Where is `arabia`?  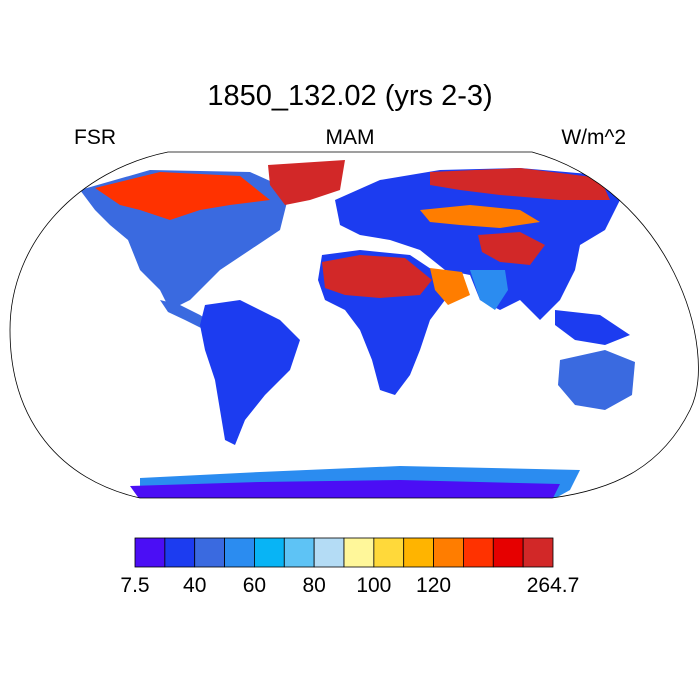
arabia is located at coordinates (450, 286).